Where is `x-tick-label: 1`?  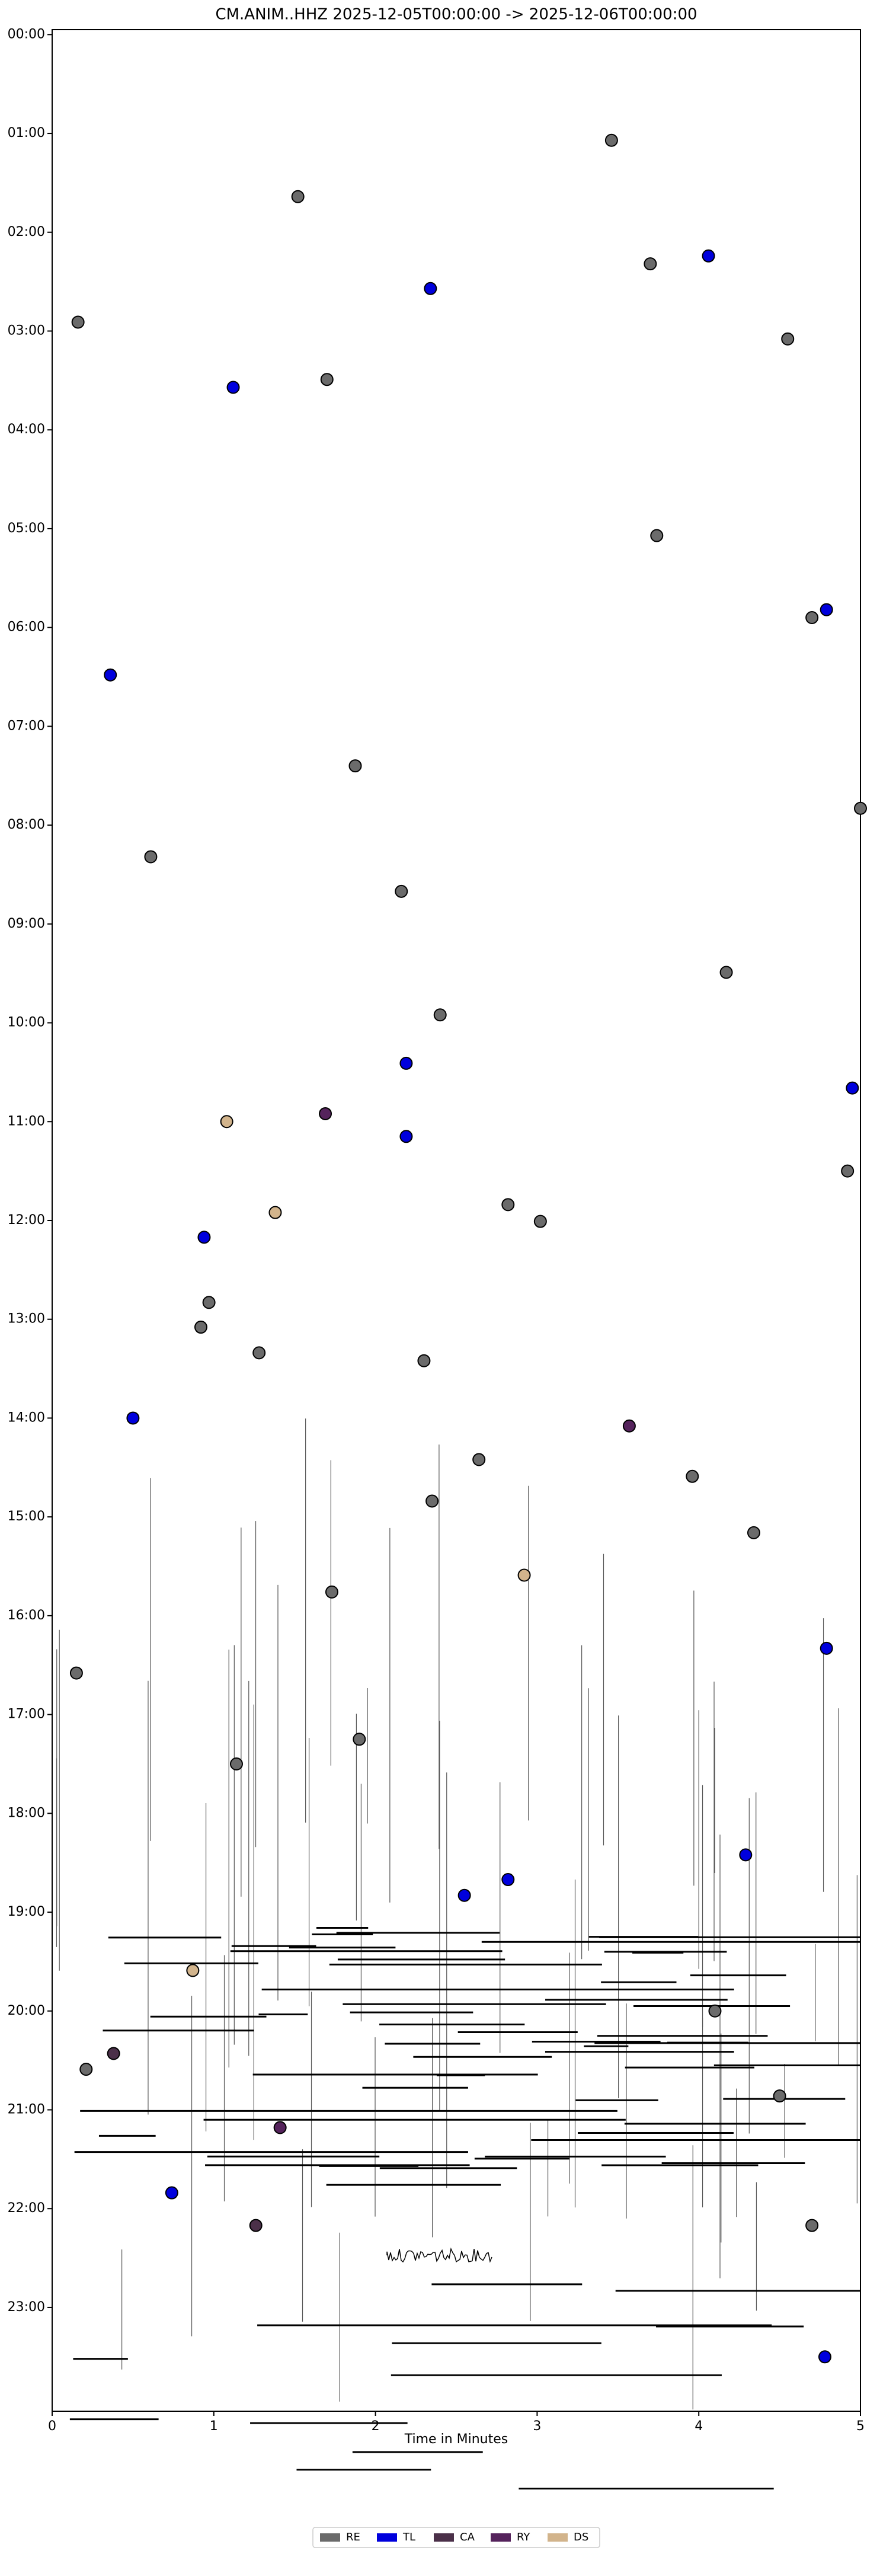
x-tick-label: 1 is located at coordinates (214, 2426).